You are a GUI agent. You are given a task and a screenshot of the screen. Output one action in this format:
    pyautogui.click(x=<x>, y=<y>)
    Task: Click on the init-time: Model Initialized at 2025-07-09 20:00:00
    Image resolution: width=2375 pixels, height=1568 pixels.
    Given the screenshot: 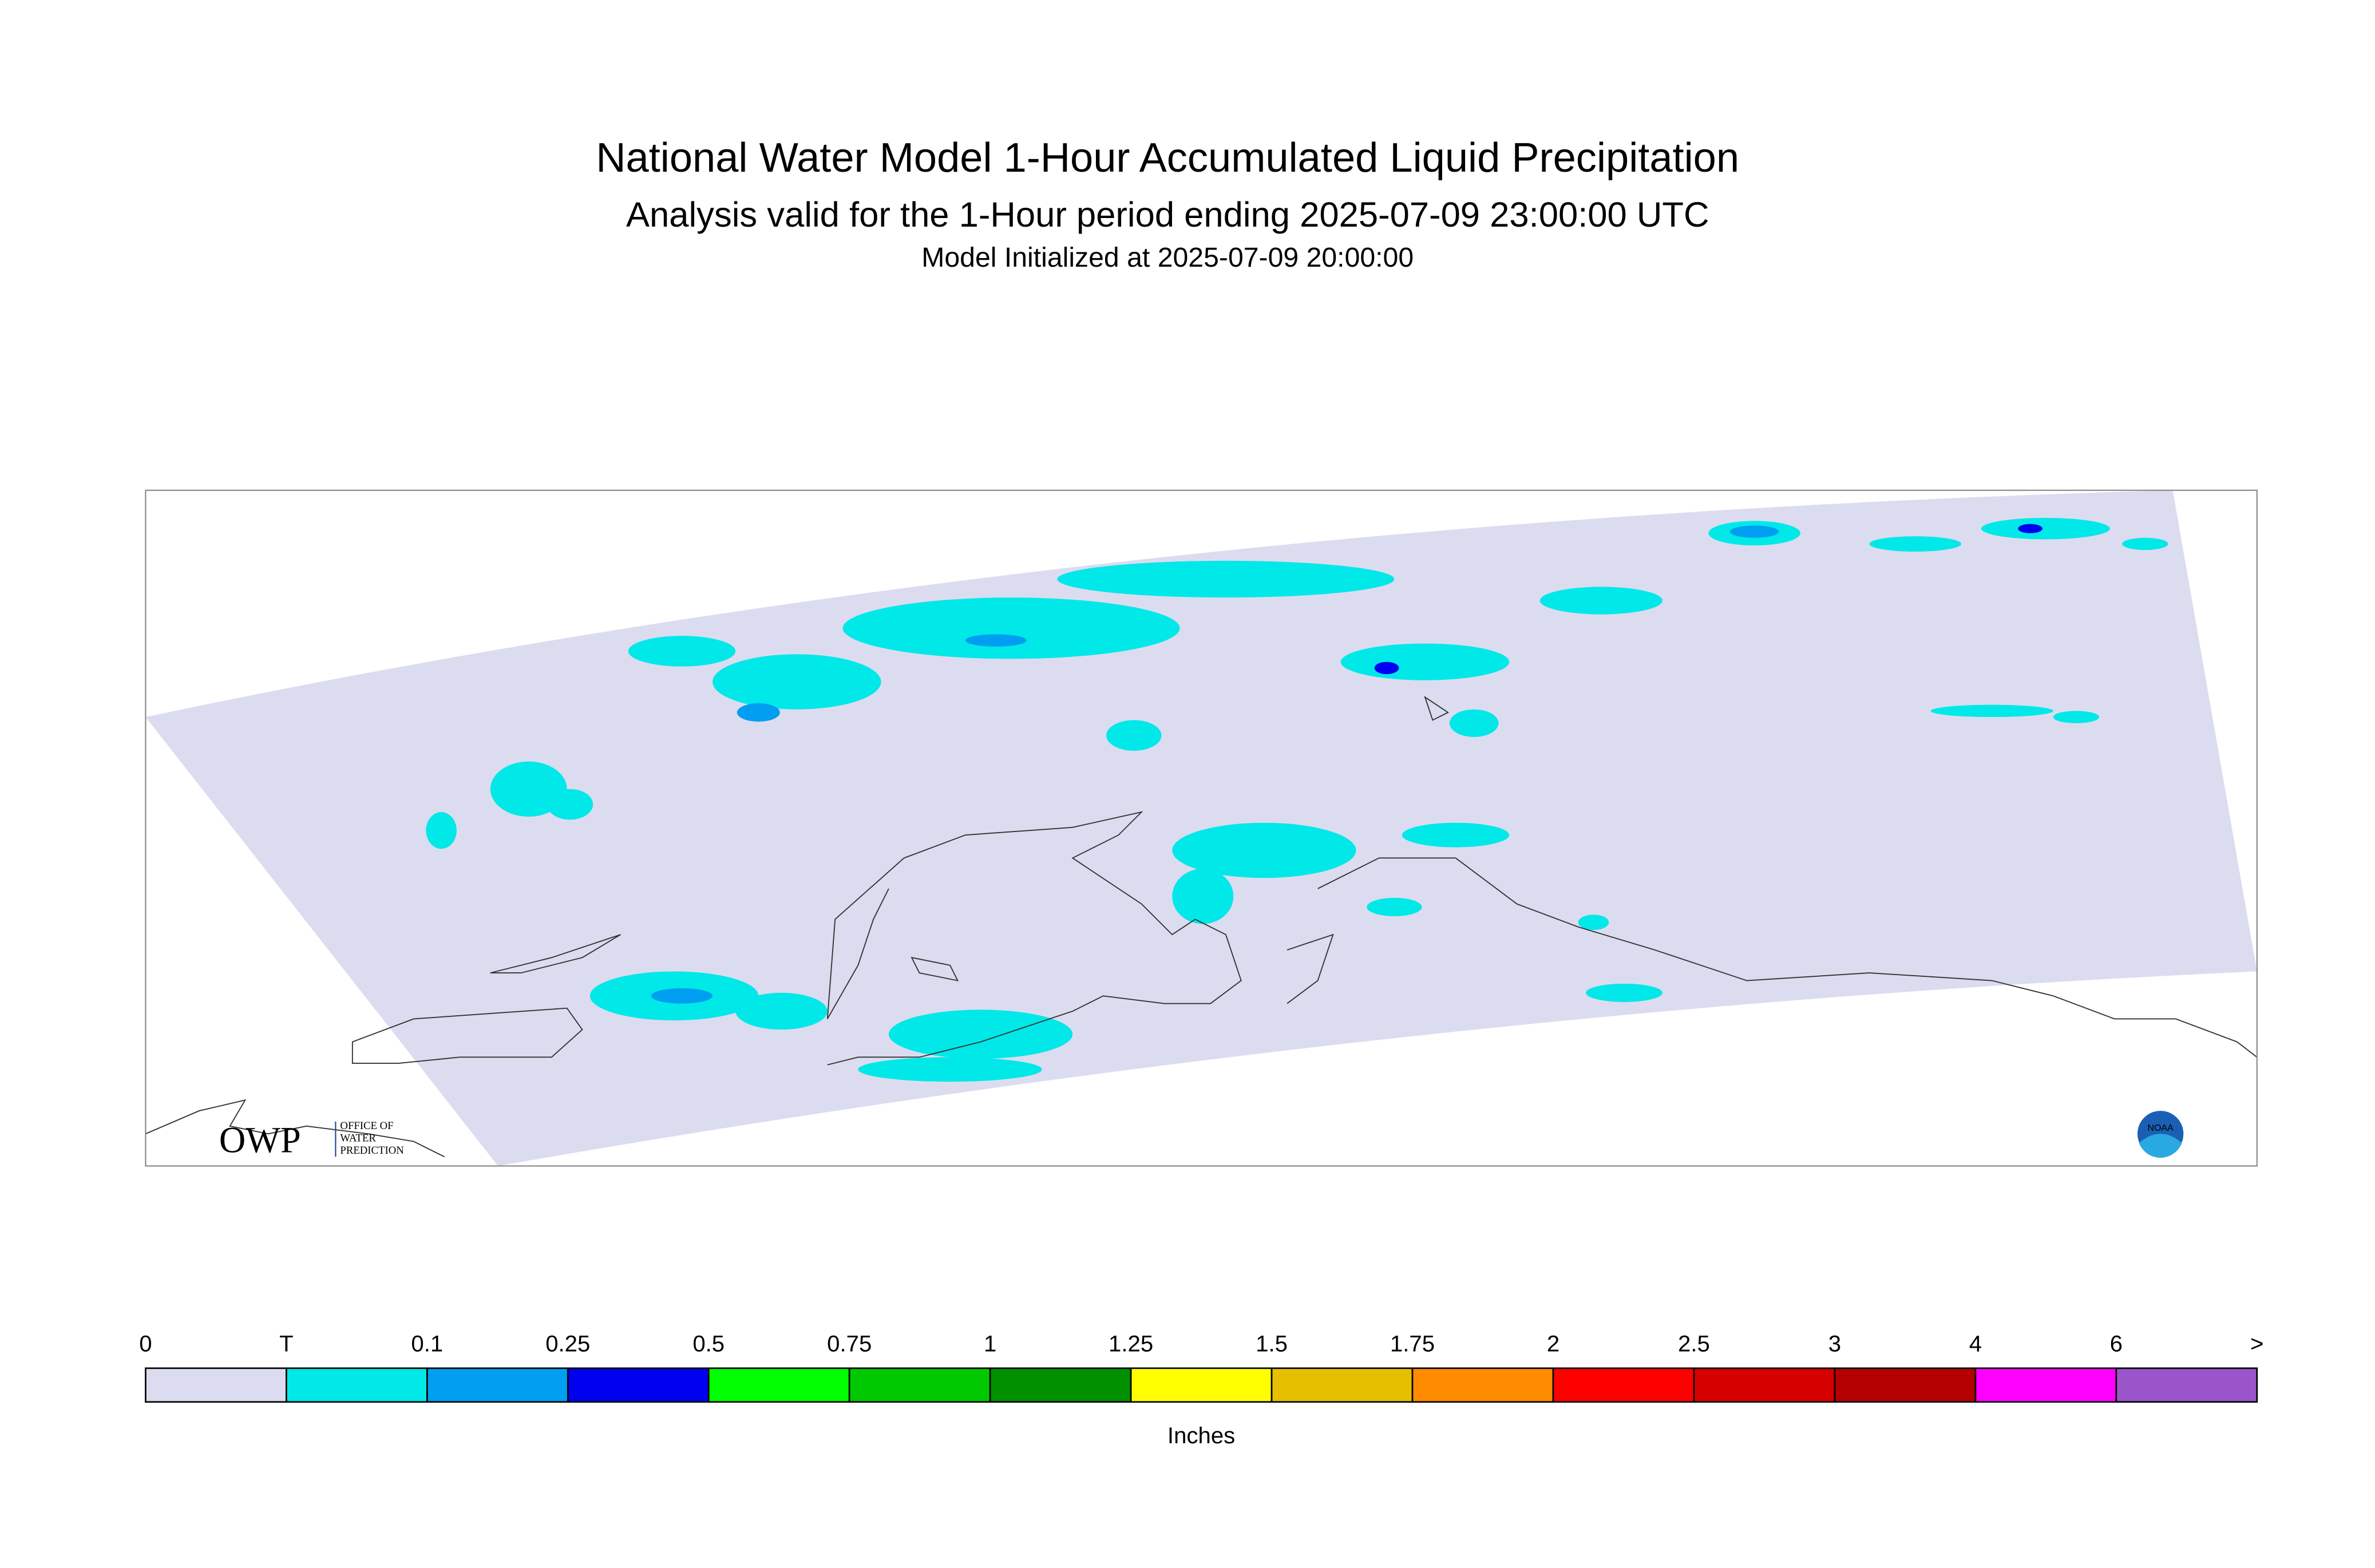 What is the action you would take?
    pyautogui.click(x=1167, y=257)
    